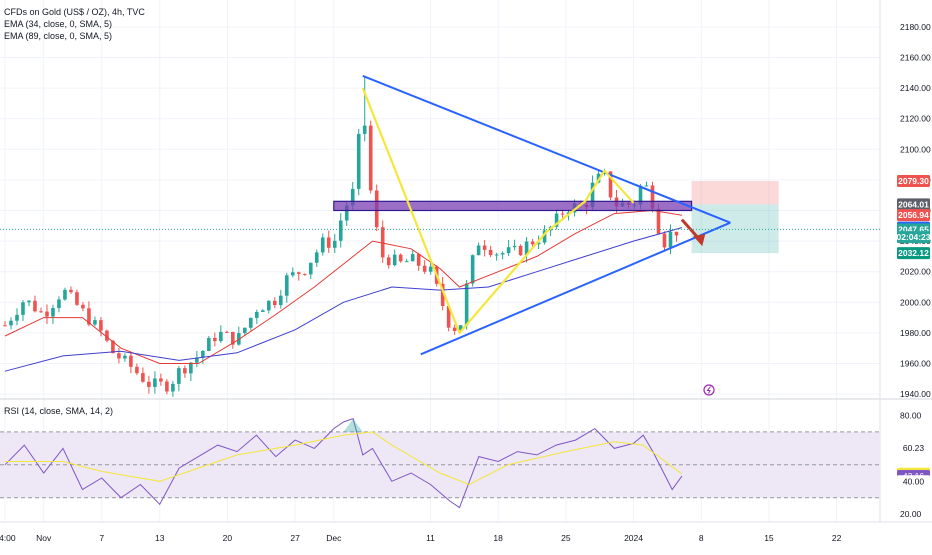 The width and height of the screenshot is (932, 555). I want to click on lightning-icon, so click(708, 390).